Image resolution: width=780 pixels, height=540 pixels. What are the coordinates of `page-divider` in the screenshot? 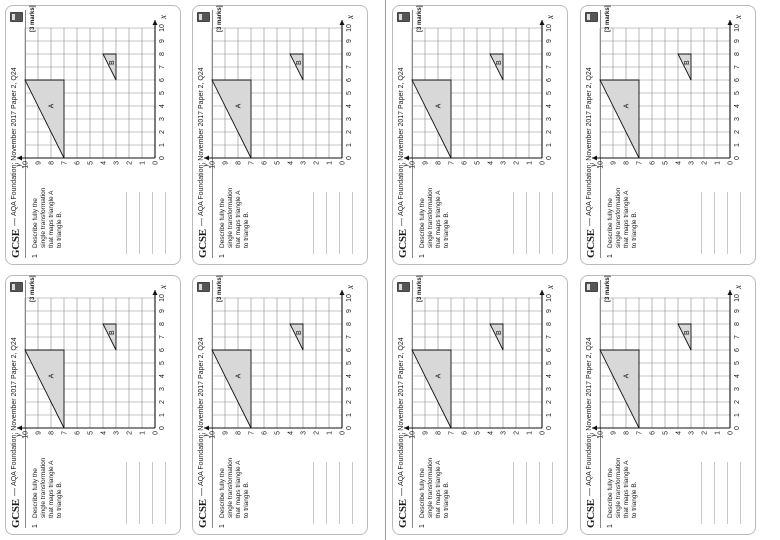 It's located at (385, 270).